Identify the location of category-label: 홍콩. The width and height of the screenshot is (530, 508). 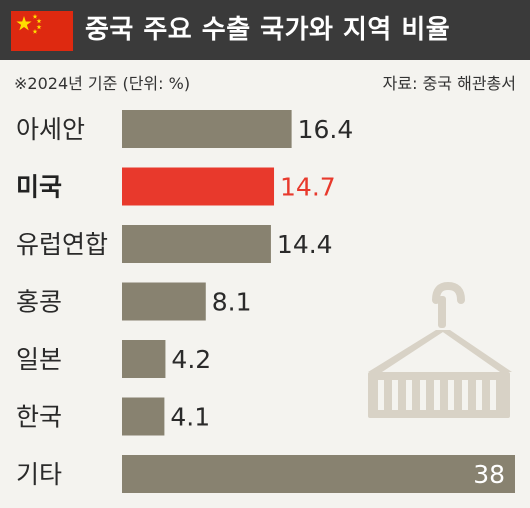
(39, 302).